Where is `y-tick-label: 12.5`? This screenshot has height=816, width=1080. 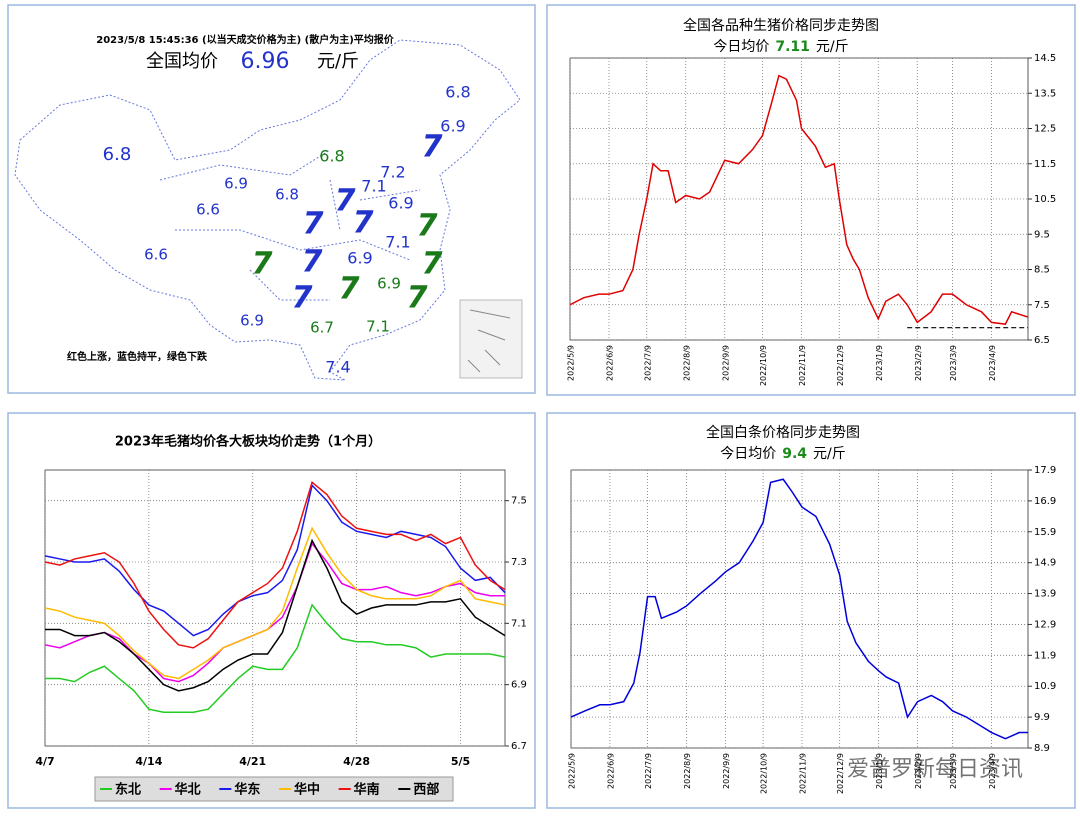
y-tick-label: 12.5 is located at coordinates (1045, 129).